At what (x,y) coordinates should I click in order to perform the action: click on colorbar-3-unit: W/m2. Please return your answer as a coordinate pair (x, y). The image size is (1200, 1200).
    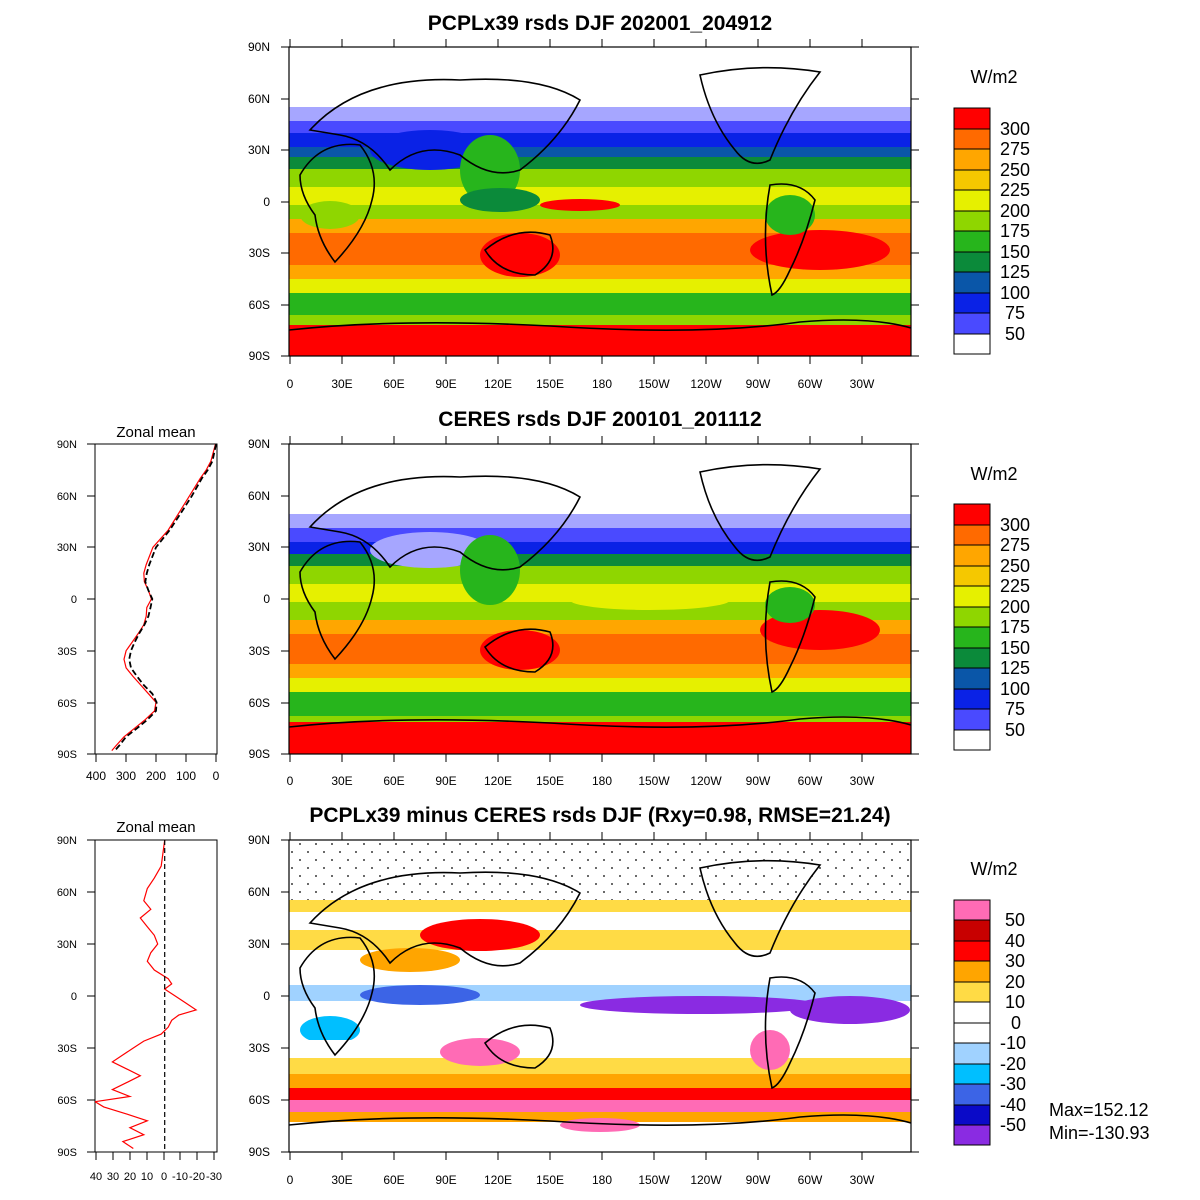
    Looking at the image, I should click on (994, 869).